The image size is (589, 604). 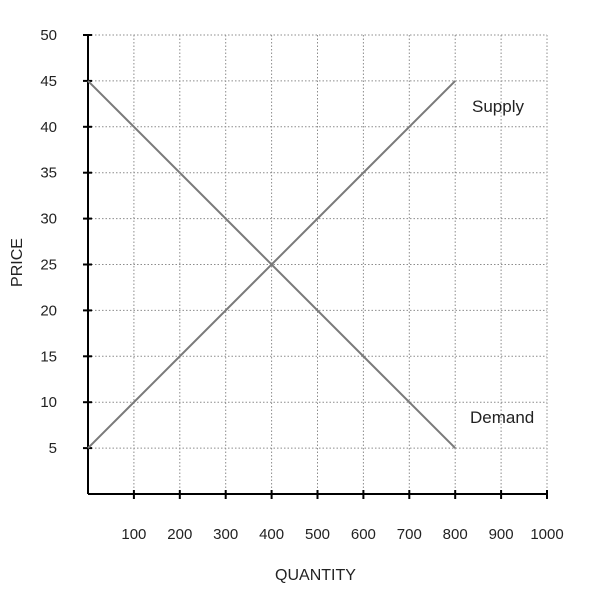 I want to click on x-tick-label: 300, so click(x=225, y=534).